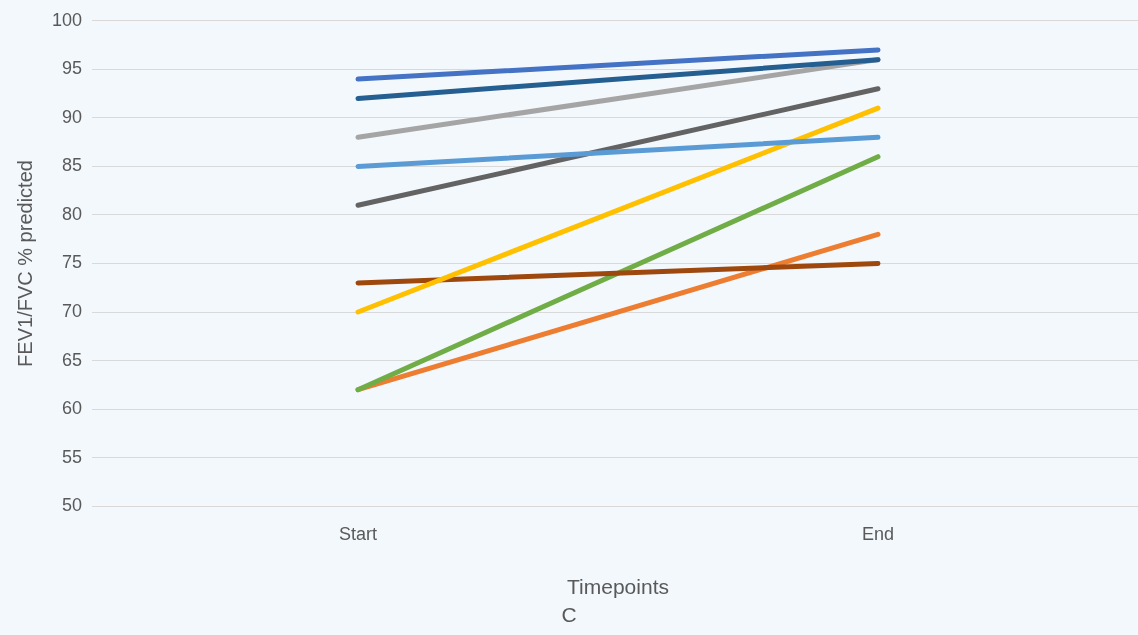 This screenshot has height=635, width=1138. I want to click on y-tick-label: 85, so click(72, 165).